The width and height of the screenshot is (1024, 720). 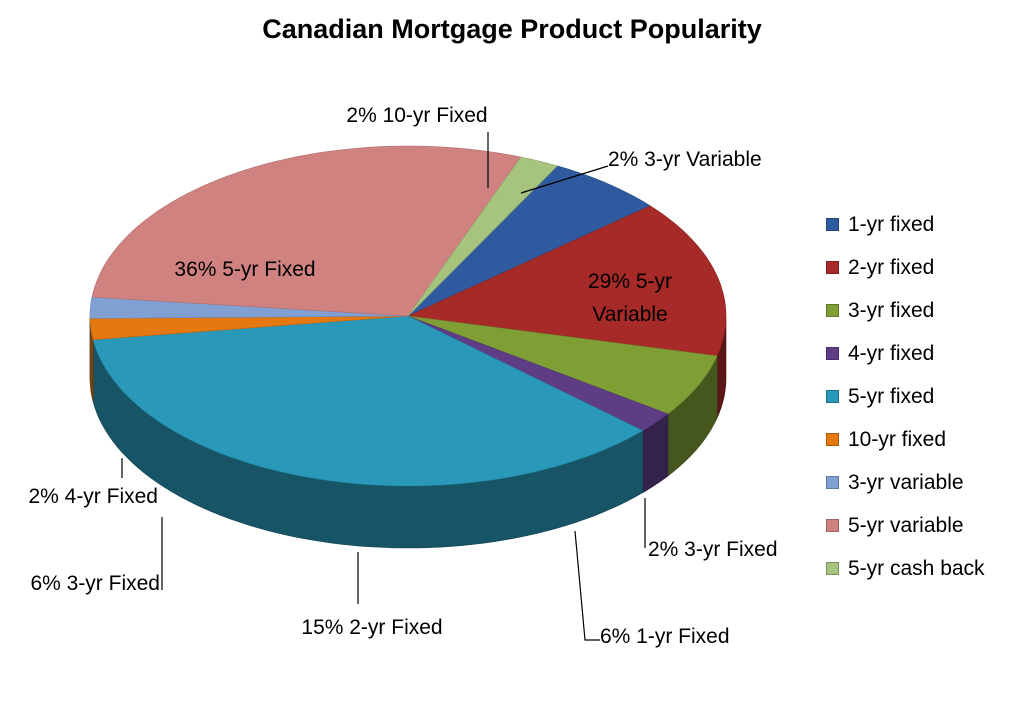 I want to click on legend-item: 4-yr fixed, so click(x=923, y=353).